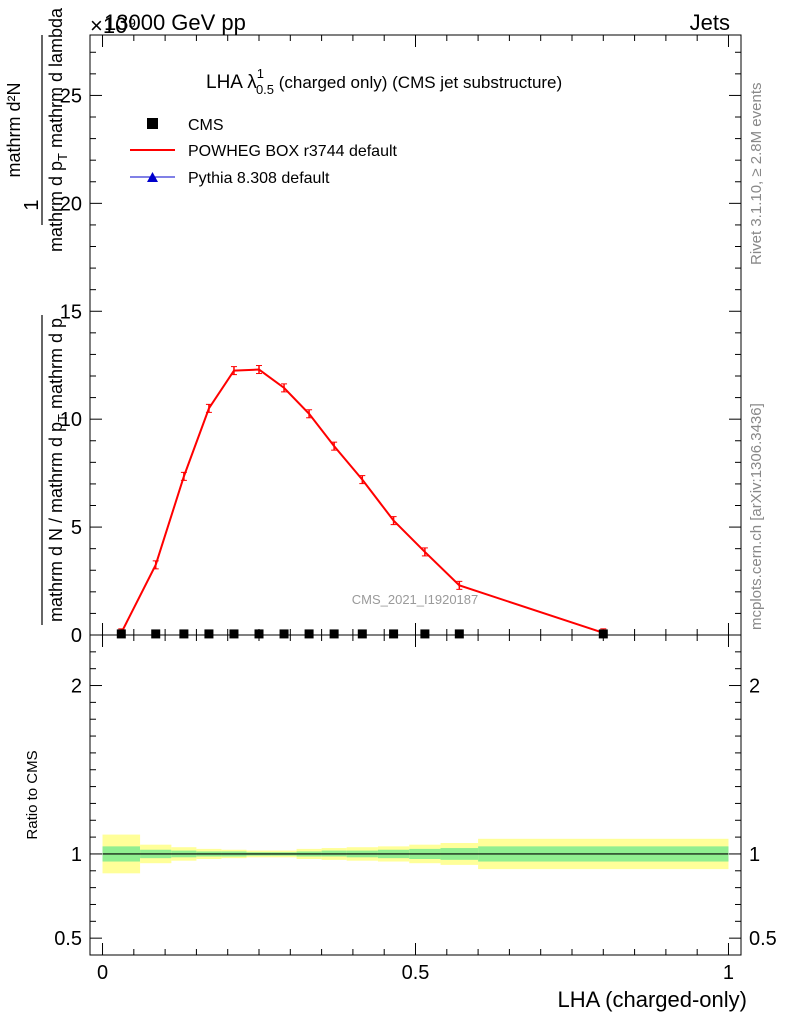  I want to click on main-y-tick-label: 0, so click(76, 636).